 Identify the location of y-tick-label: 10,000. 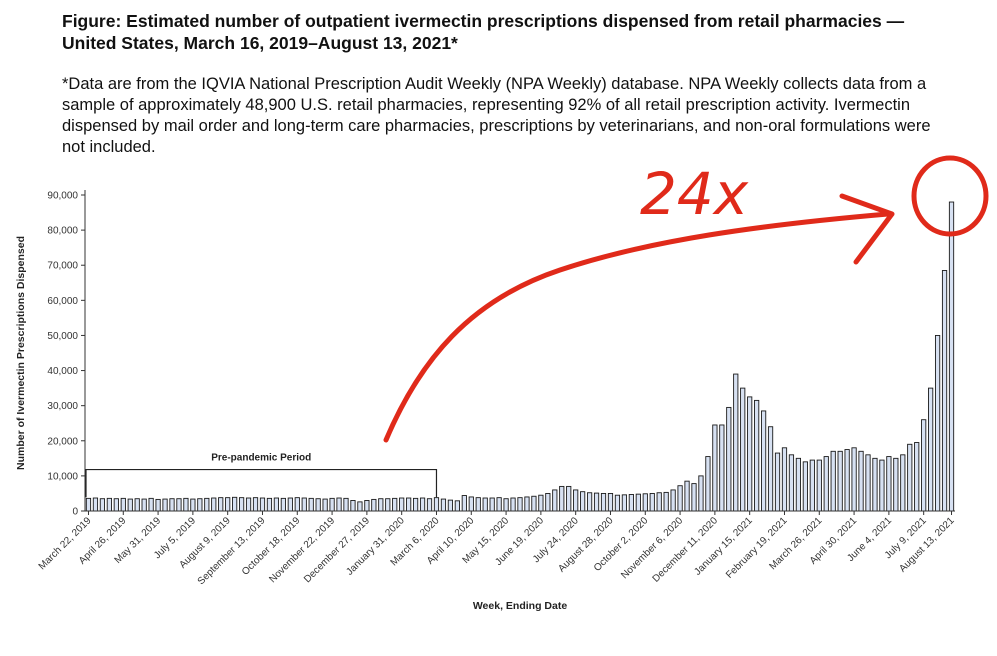
(62, 476).